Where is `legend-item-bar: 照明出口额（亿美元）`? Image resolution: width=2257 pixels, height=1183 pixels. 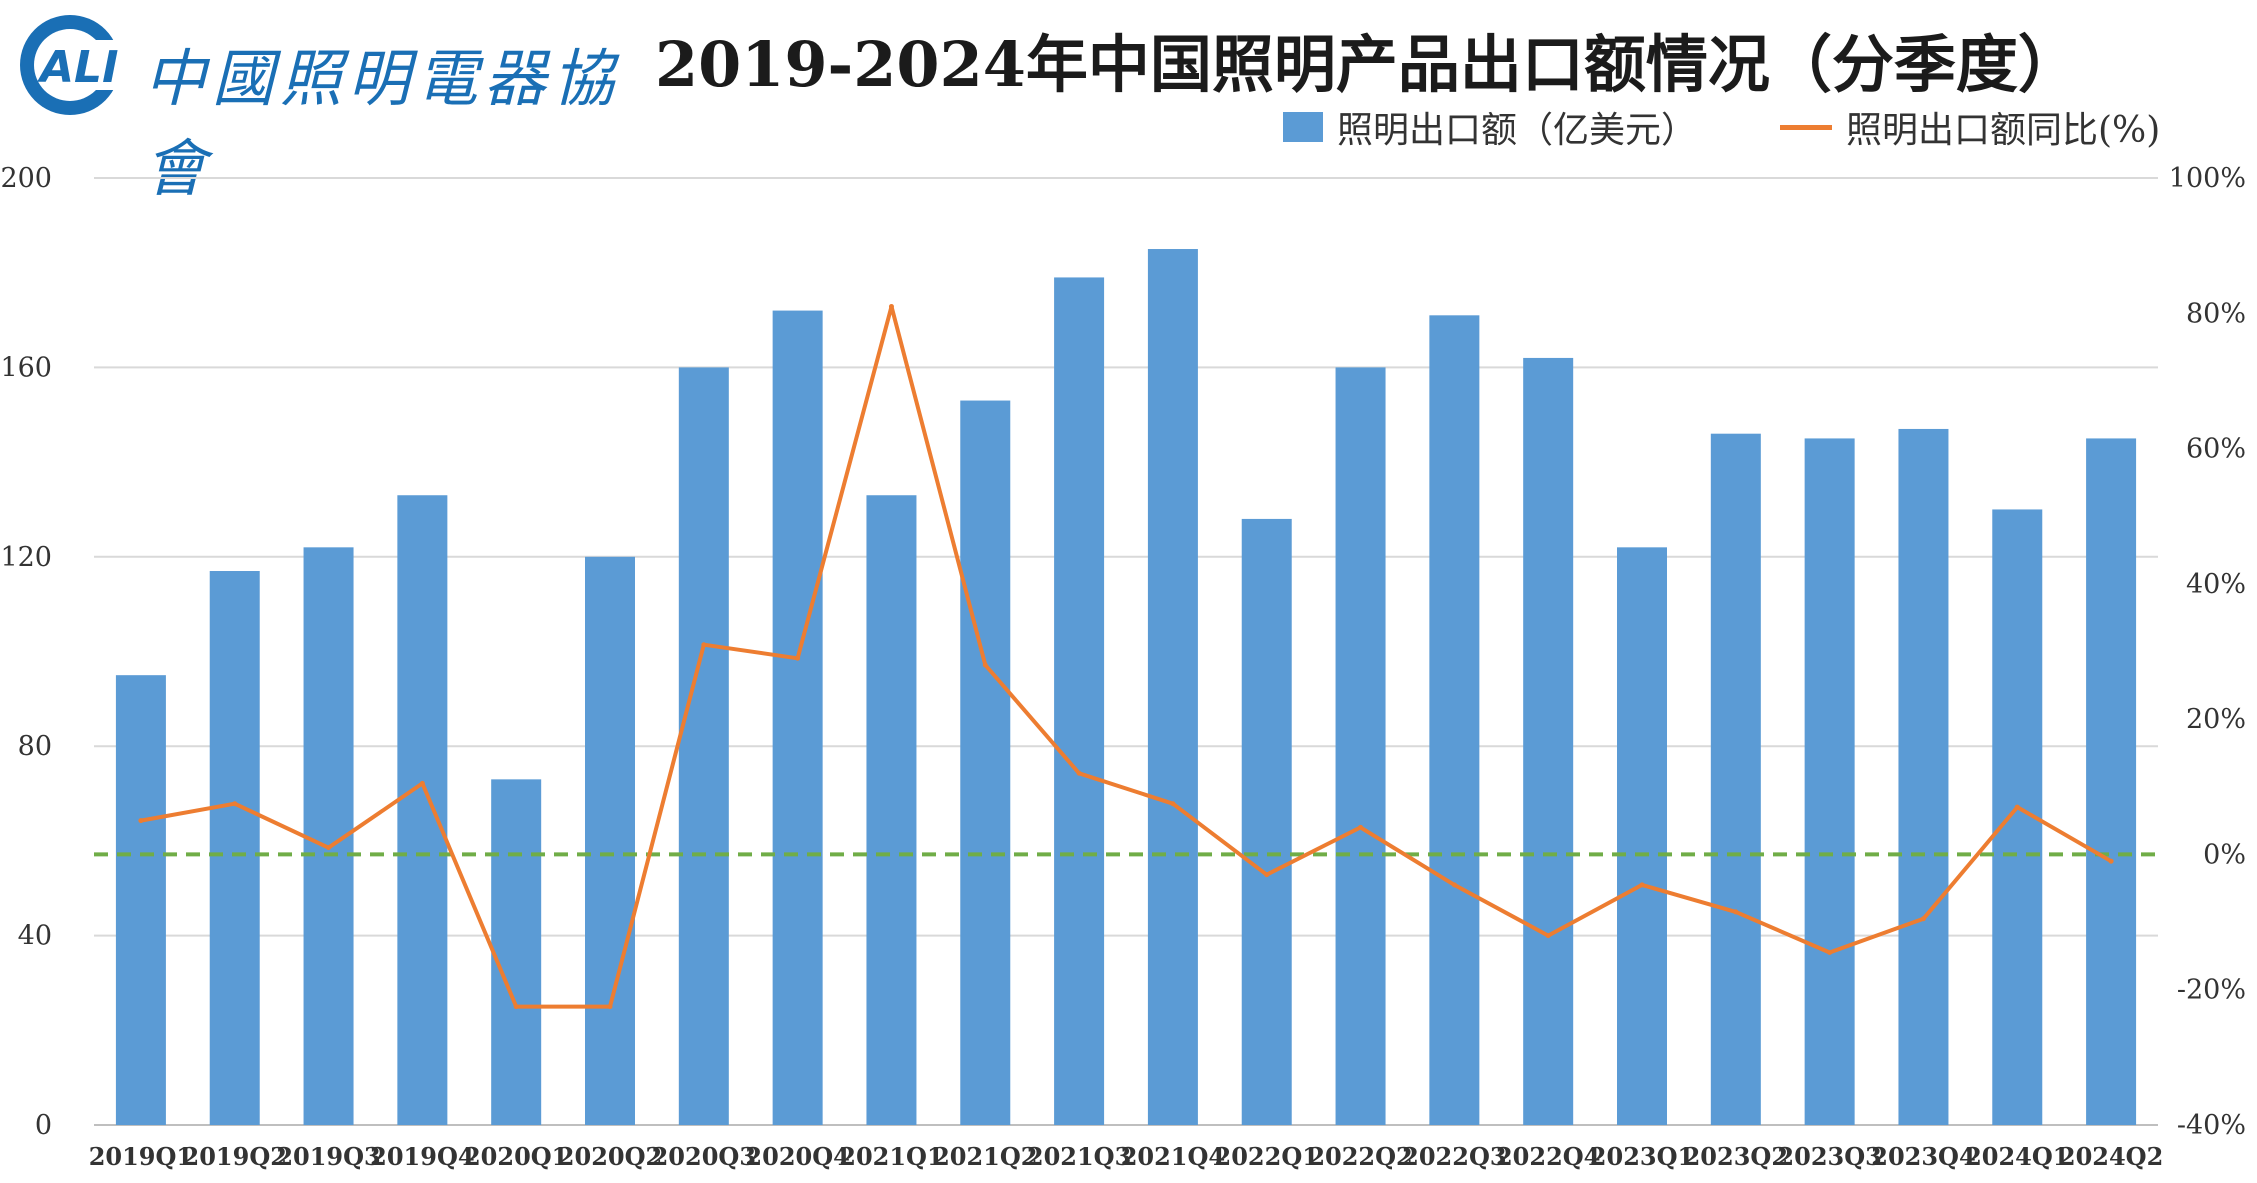
legend-item-bar: 照明出口额（亿美元） is located at coordinates (1490, 127).